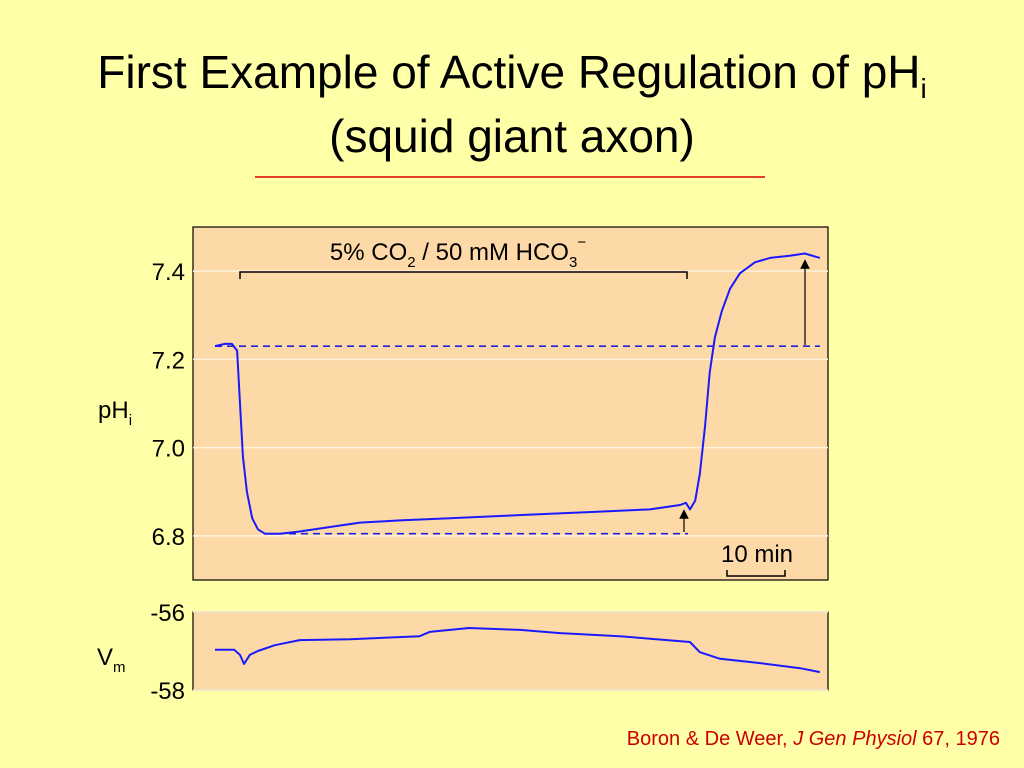 The width and height of the screenshot is (1024, 768). Describe the element at coordinates (756, 573) in the screenshot. I see `scale-bar` at that location.